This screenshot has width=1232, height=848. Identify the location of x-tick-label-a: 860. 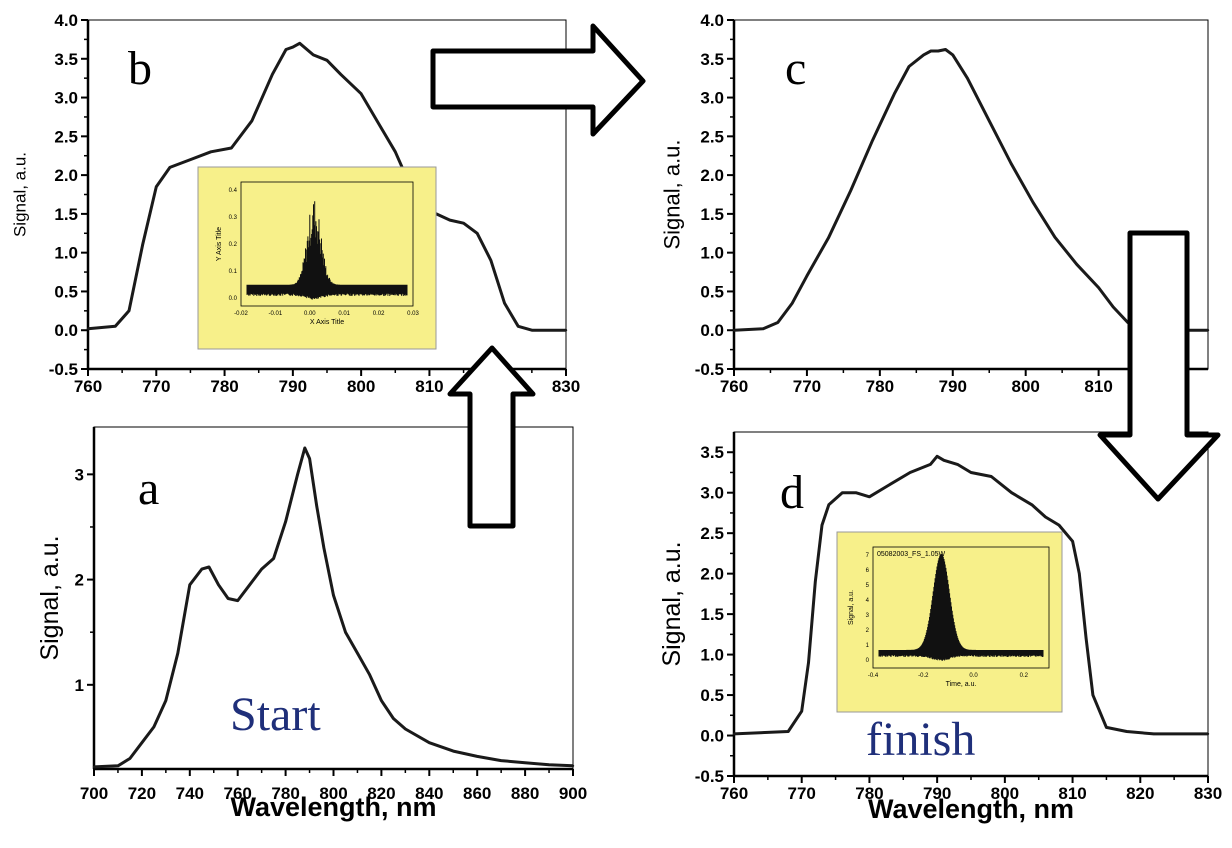
(477, 793).